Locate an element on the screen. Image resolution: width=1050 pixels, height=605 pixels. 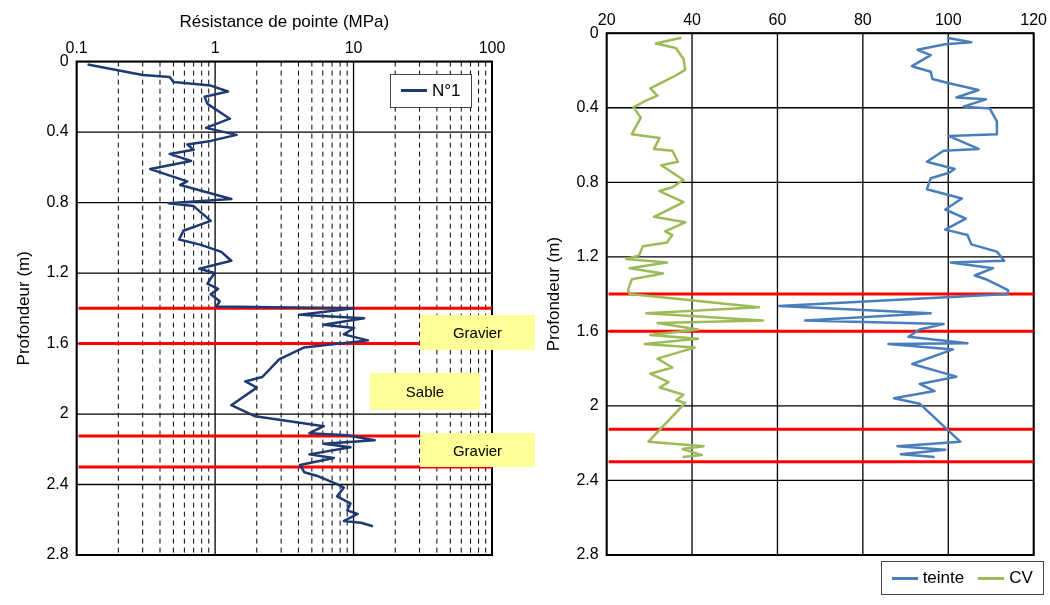
legend-label: teinte is located at coordinates (943, 578).